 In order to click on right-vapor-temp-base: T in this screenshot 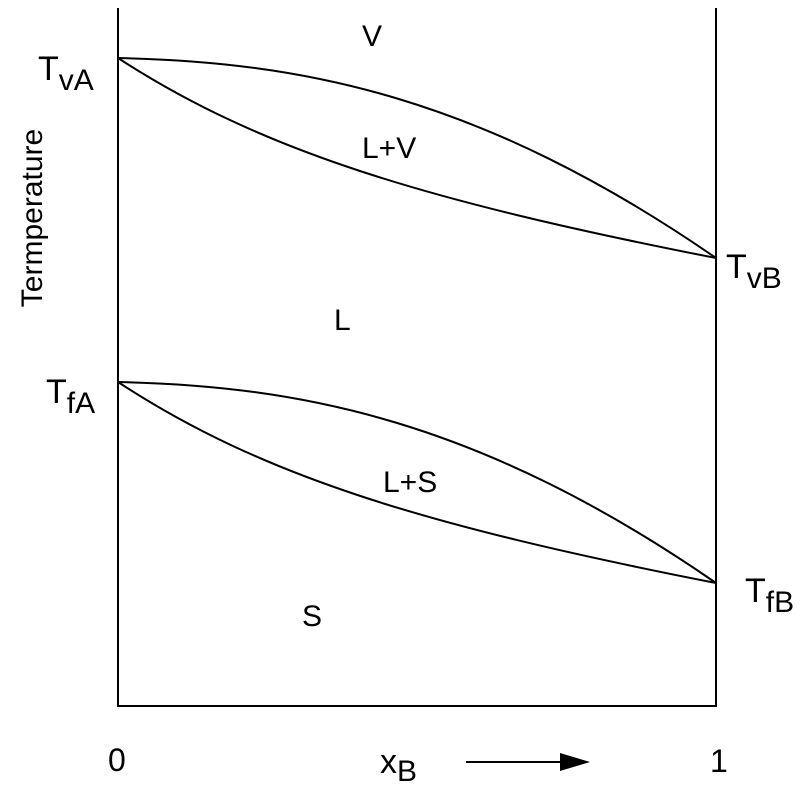, I will do `click(736, 267)`.